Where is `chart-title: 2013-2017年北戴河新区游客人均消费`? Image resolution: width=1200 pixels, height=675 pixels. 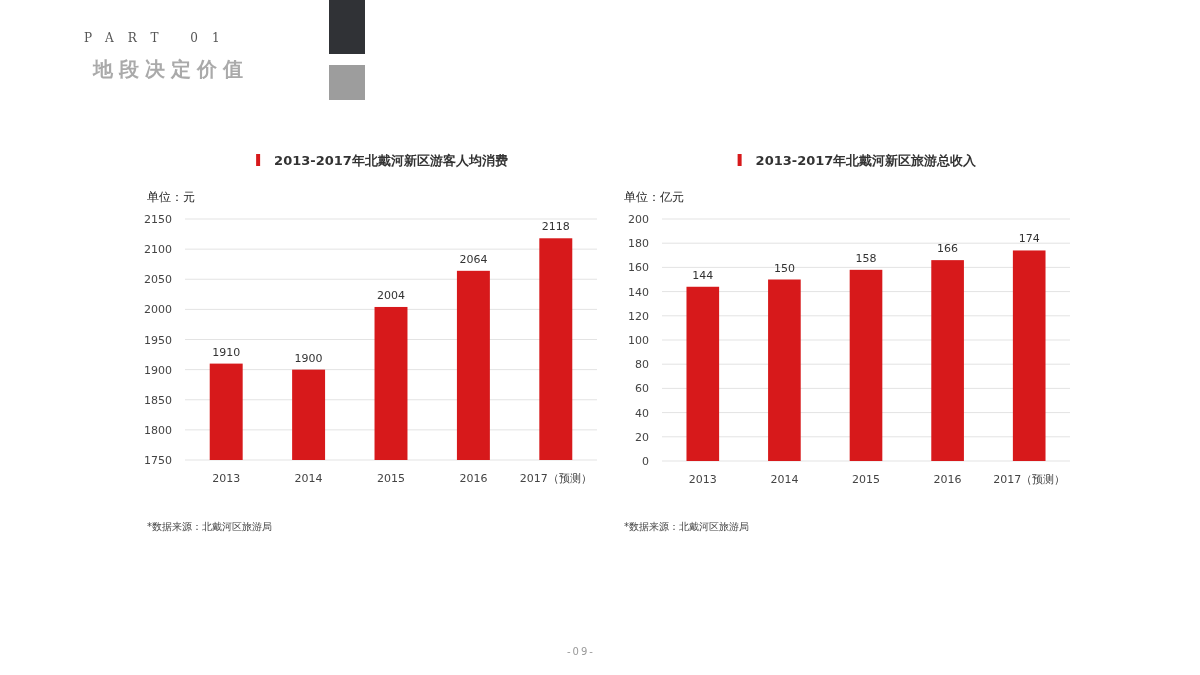
chart-title: 2013-2017年北戴河新区游客人均消费 is located at coordinates (391, 160).